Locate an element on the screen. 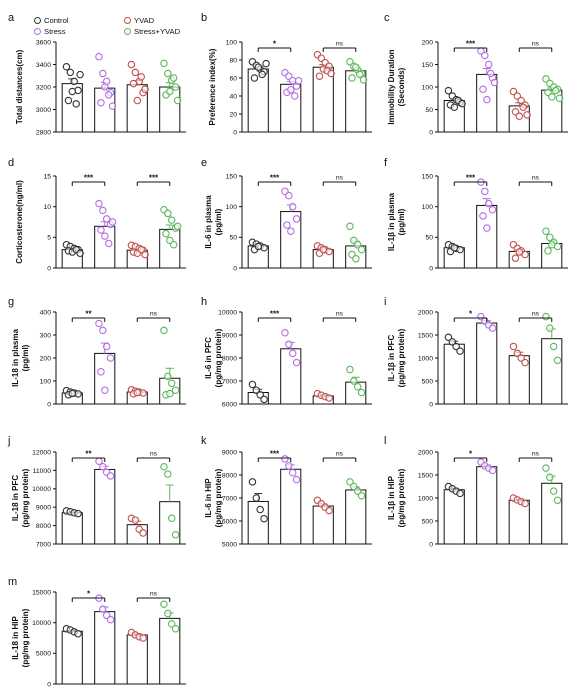 Image resolution: width=588 pixels, height=687 pixels. y-axis-label: IL-1β in PFC(pg/mg protein) is located at coordinates (396, 357).